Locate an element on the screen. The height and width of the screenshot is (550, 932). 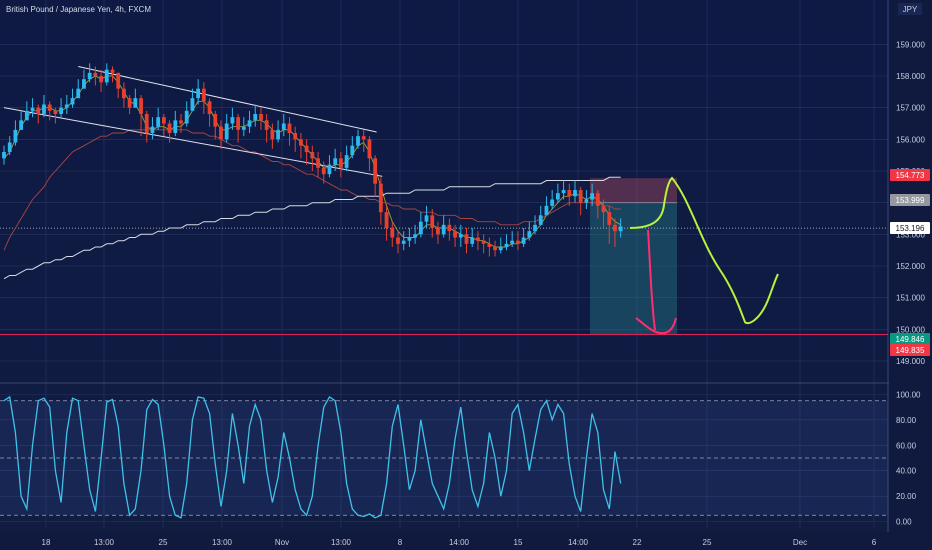
take-profit-zone is located at coordinates (633, 268).